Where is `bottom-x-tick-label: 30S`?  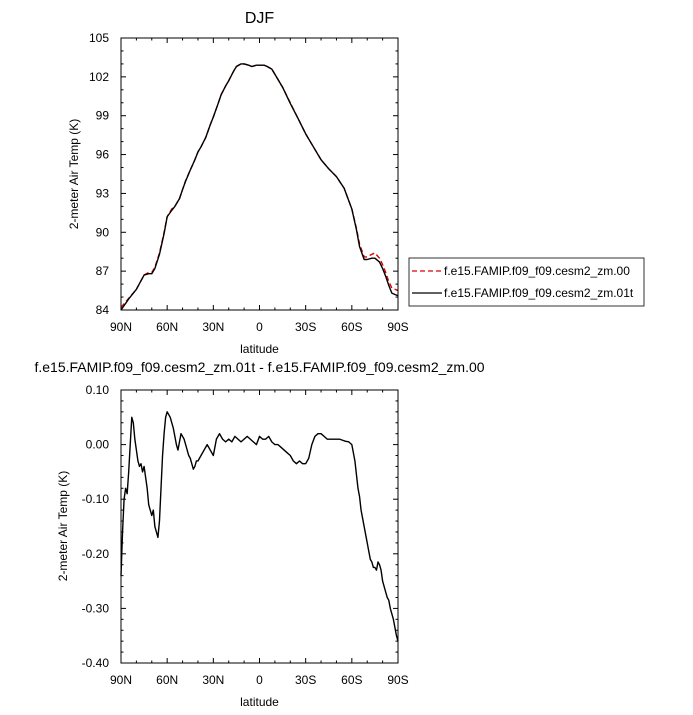 bottom-x-tick-label: 30S is located at coordinates (305, 680).